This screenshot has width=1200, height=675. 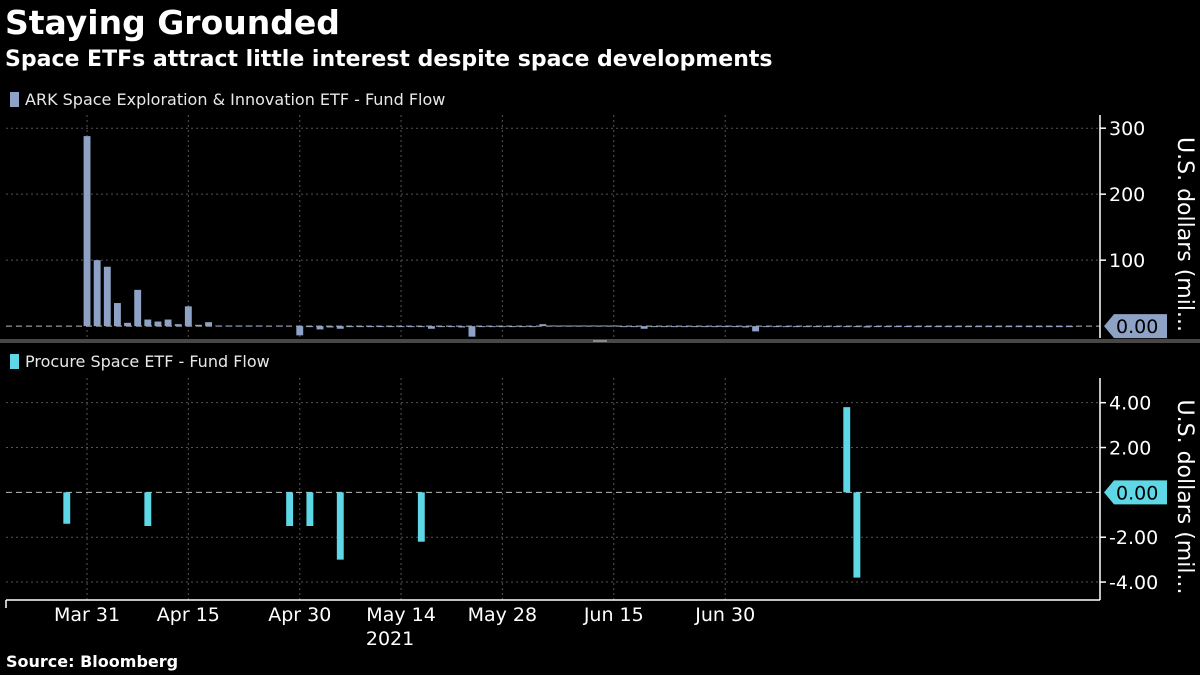 I want to click on xtick-label-5: Jun 15, so click(x=613, y=615).